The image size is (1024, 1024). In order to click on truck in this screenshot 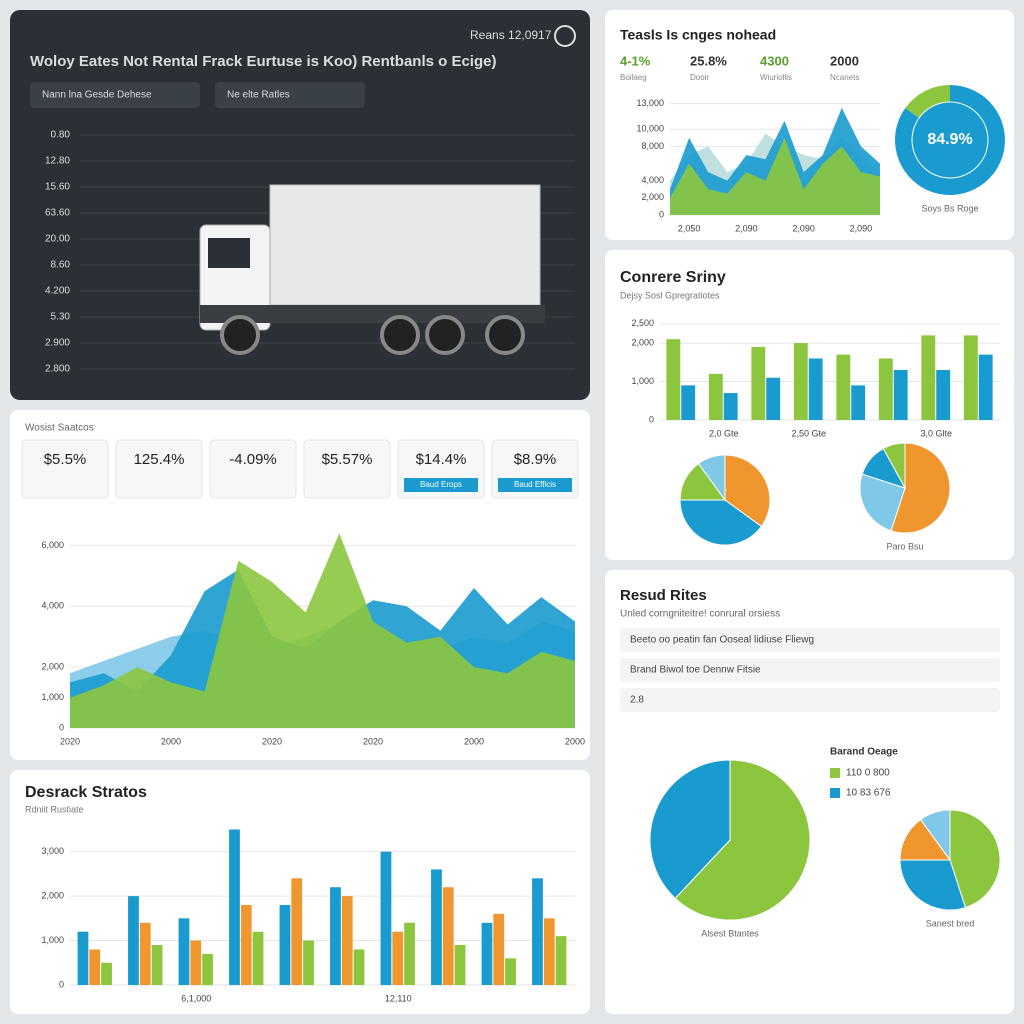, I will do `click(372, 269)`.